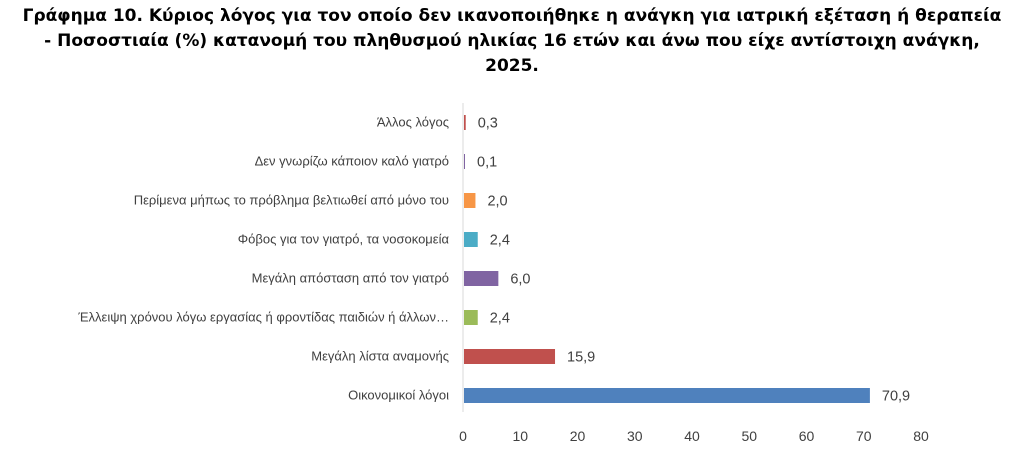 This screenshot has width=1024, height=462. I want to click on data-label: 70,9, so click(896, 397).